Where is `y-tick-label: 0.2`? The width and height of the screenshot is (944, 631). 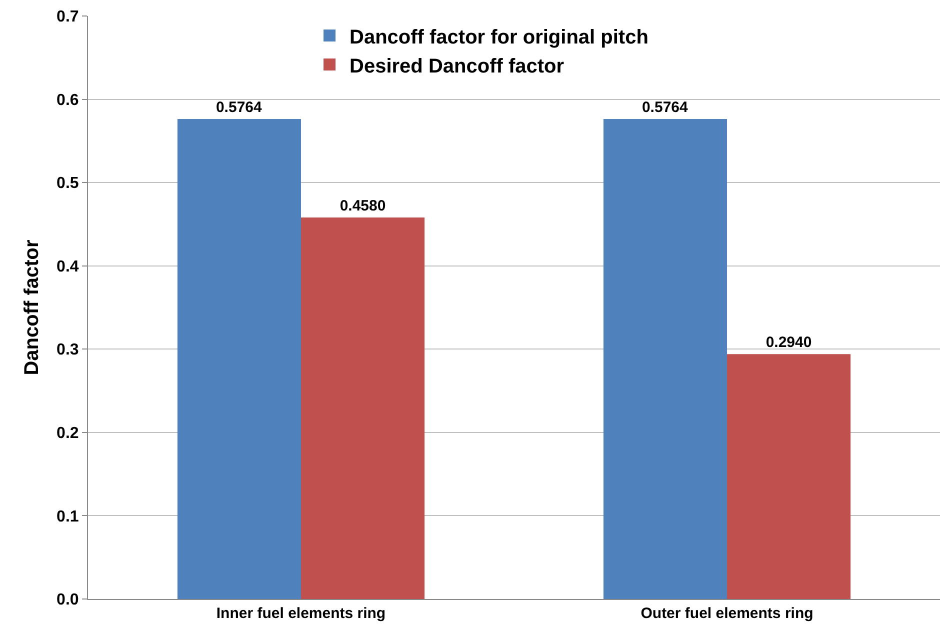 y-tick-label: 0.2 is located at coordinates (67, 433).